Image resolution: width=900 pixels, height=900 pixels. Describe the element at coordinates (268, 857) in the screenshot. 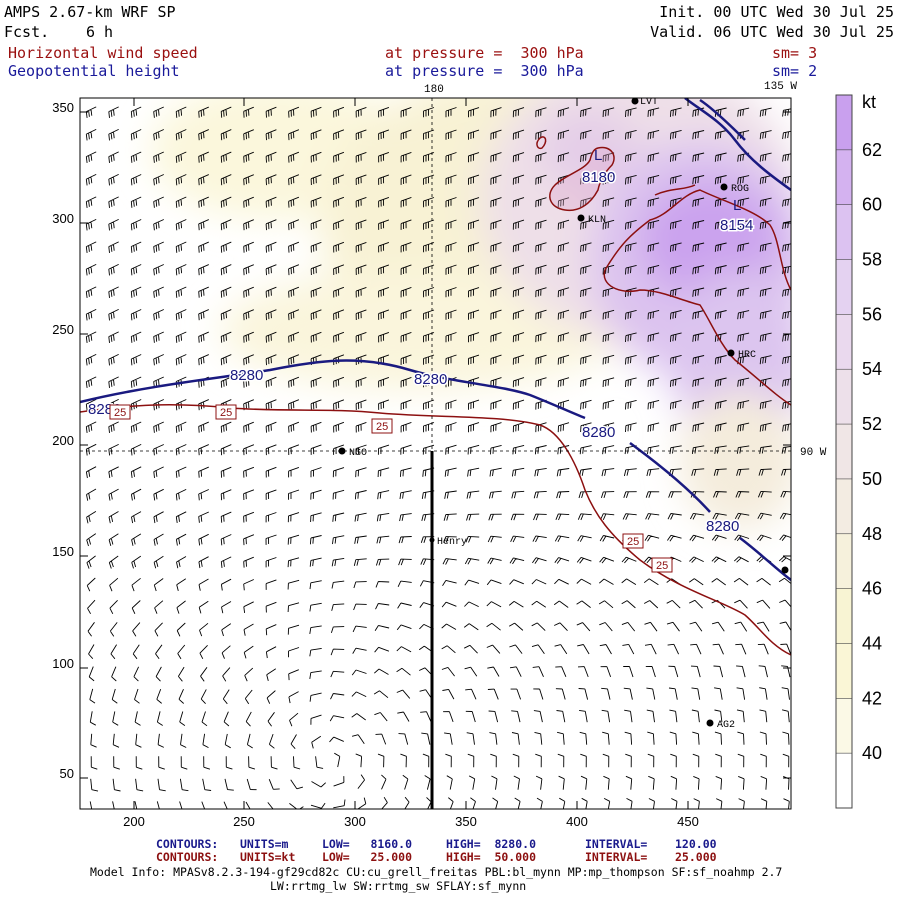

I see `contour2-units: UNITS=kt` at that location.